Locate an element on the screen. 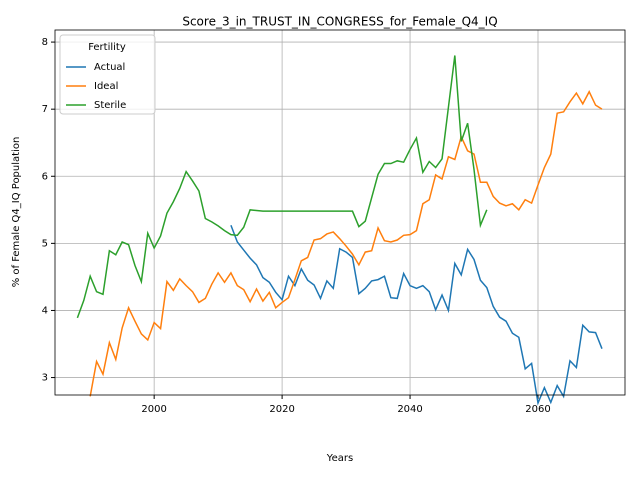 The image size is (640, 480). x-tick-label: 2040 is located at coordinates (409, 409).